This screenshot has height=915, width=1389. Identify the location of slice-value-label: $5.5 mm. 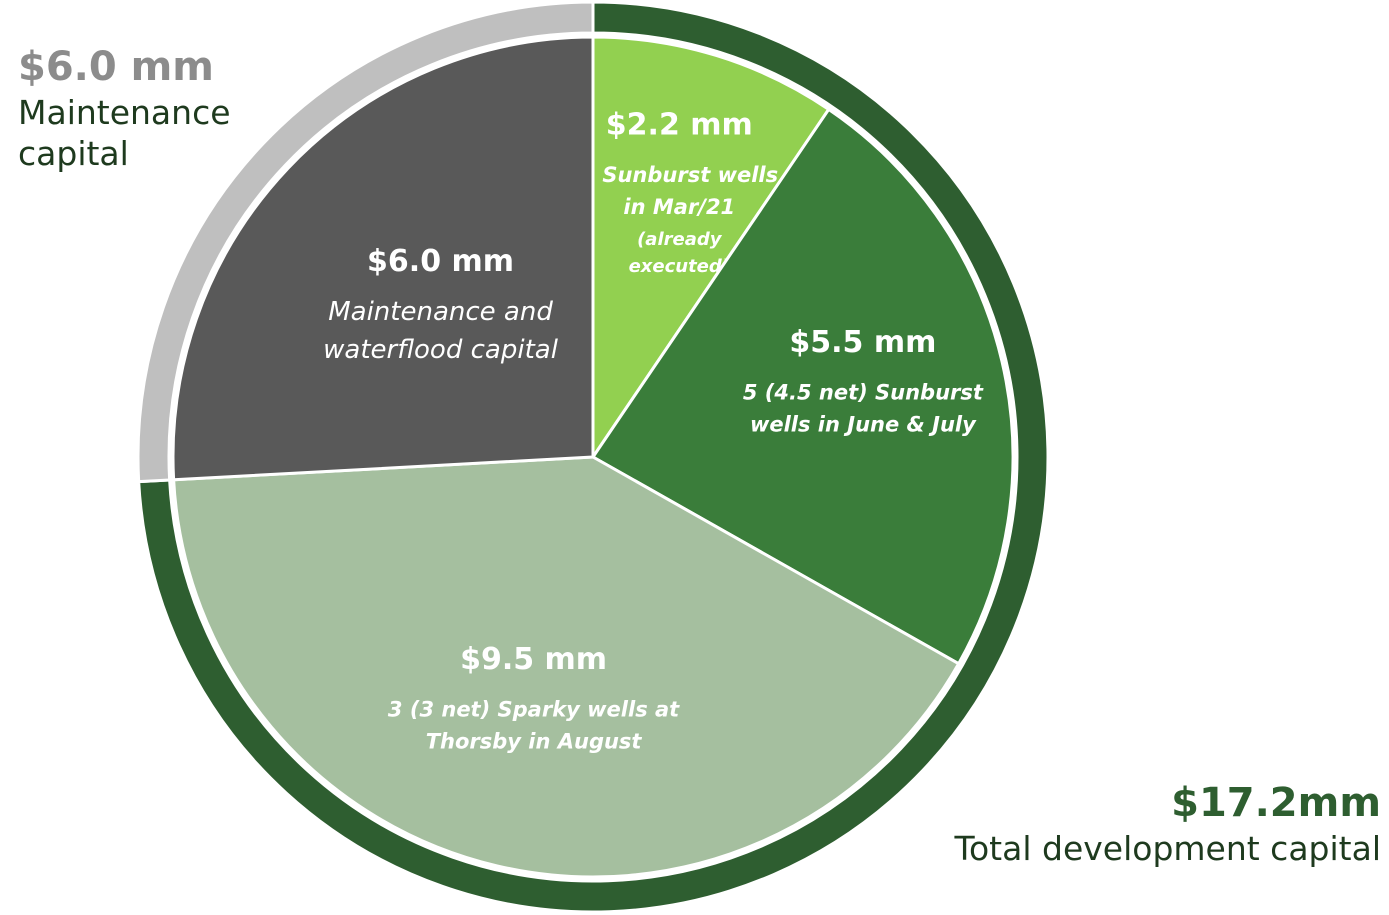
(862, 342).